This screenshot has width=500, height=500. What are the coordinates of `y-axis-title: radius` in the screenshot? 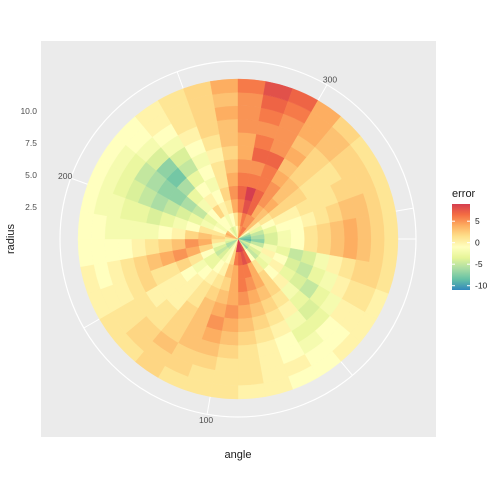 It's located at (11, 239).